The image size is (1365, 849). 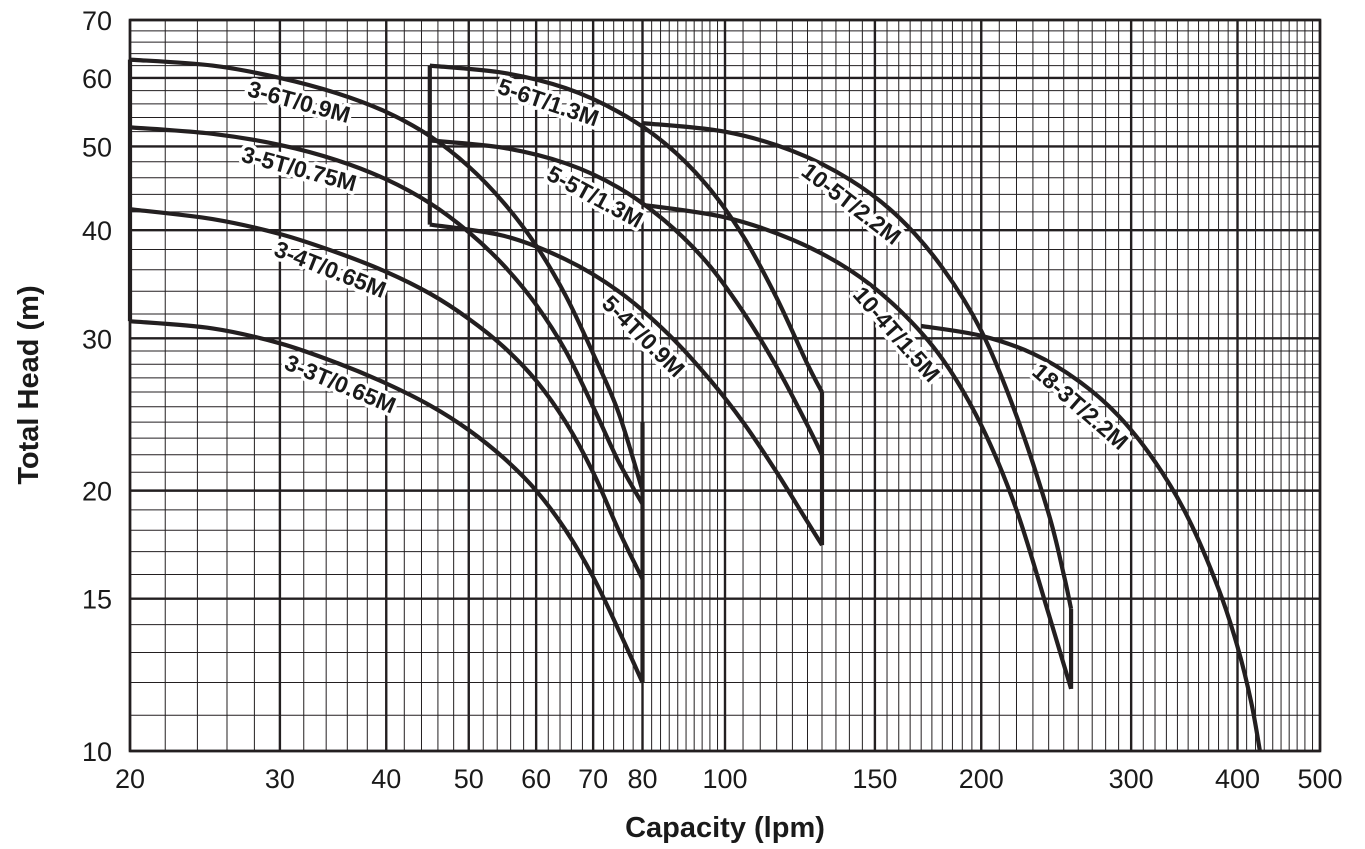 What do you see at coordinates (97, 600) in the screenshot?
I see `y-tick-label: 15` at bounding box center [97, 600].